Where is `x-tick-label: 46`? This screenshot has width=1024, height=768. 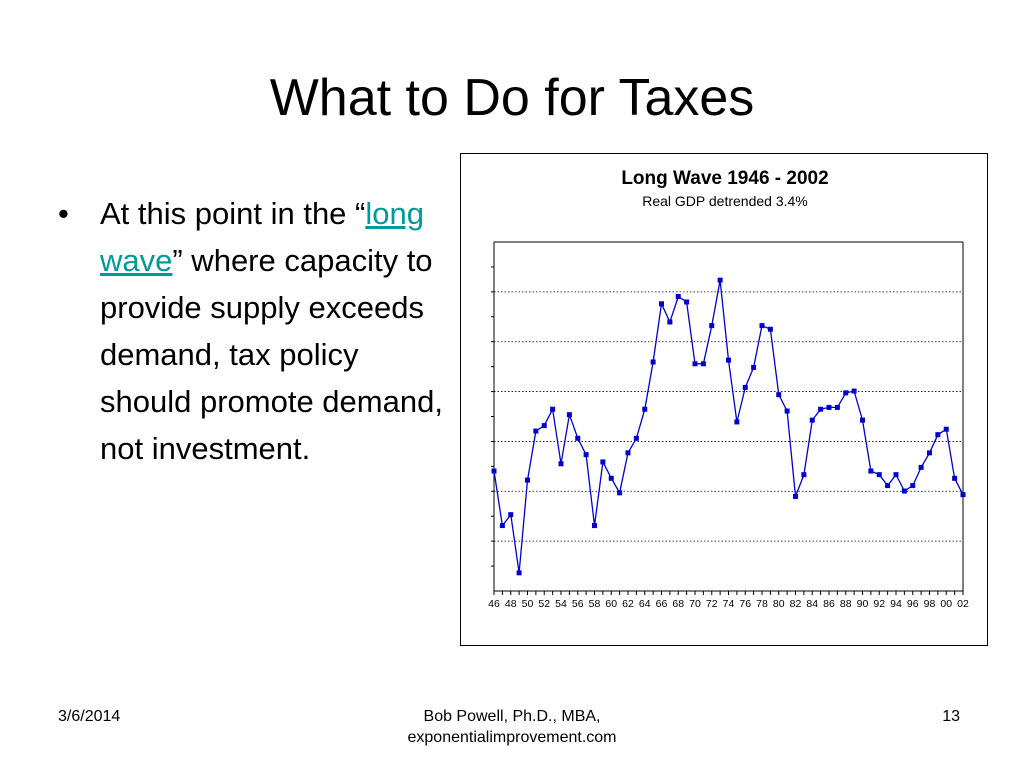
x-tick-label: 46 is located at coordinates (494, 604).